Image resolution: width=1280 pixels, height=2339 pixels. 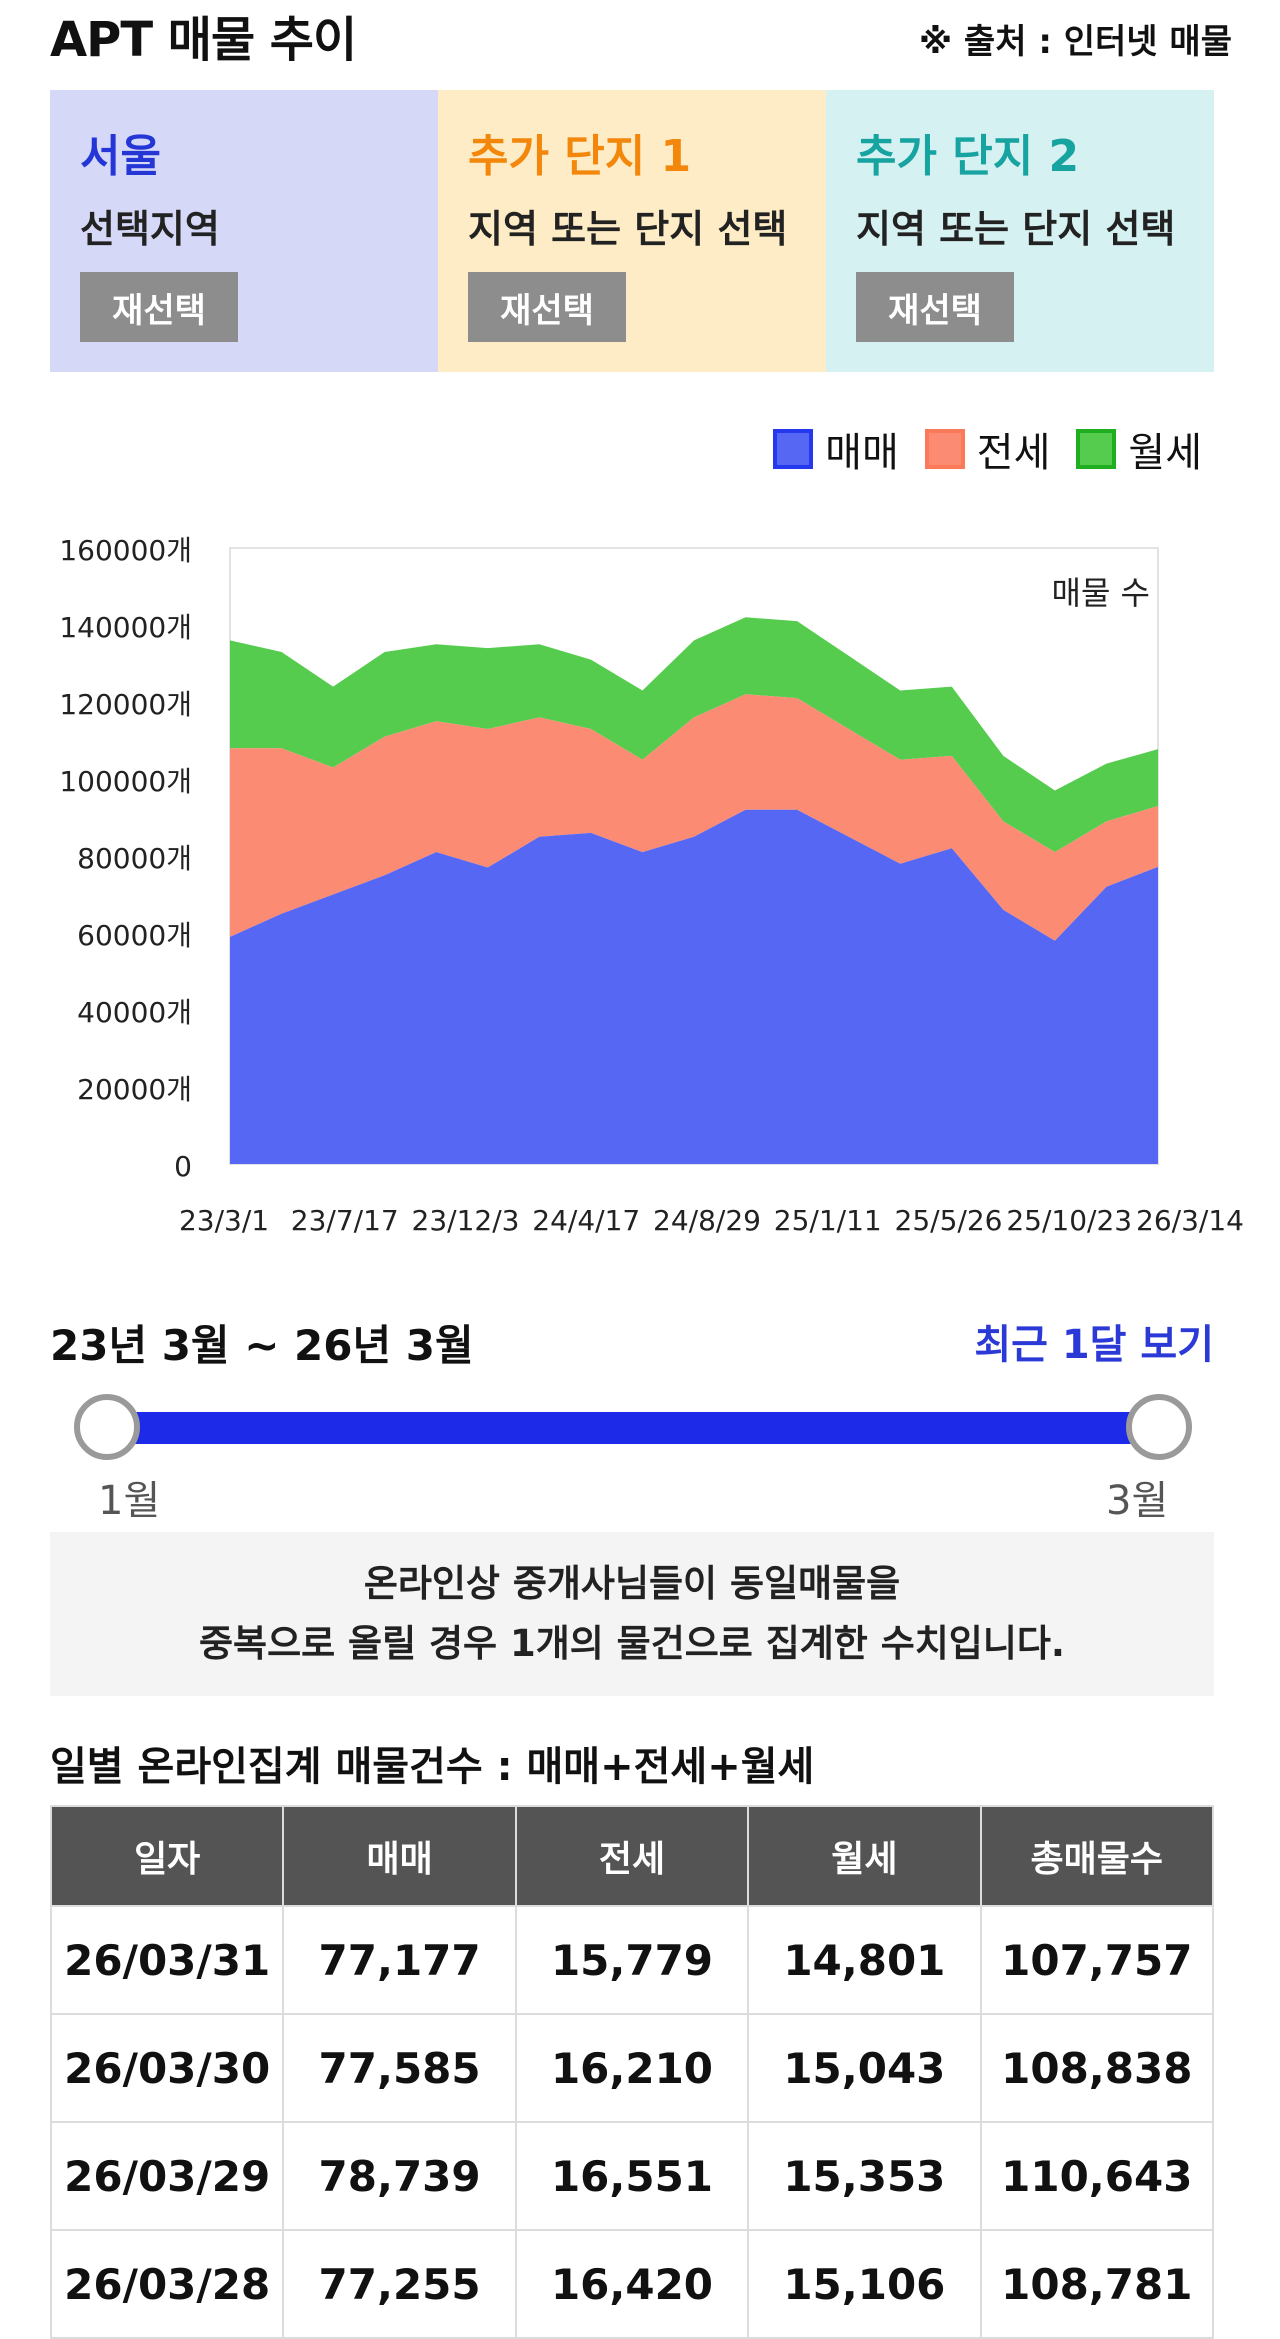 I want to click on column-header-jeonse: 전세, so click(x=632, y=1856).